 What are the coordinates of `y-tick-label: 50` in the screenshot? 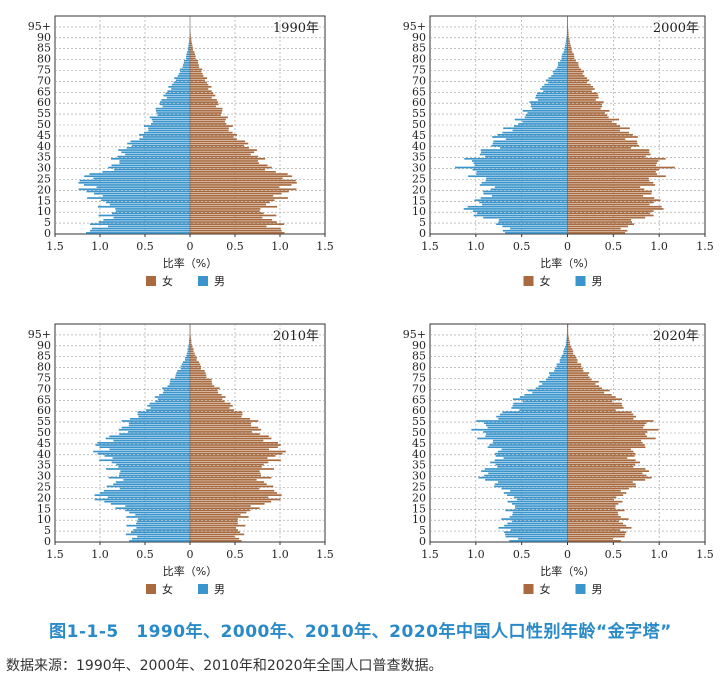 It's located at (419, 432).